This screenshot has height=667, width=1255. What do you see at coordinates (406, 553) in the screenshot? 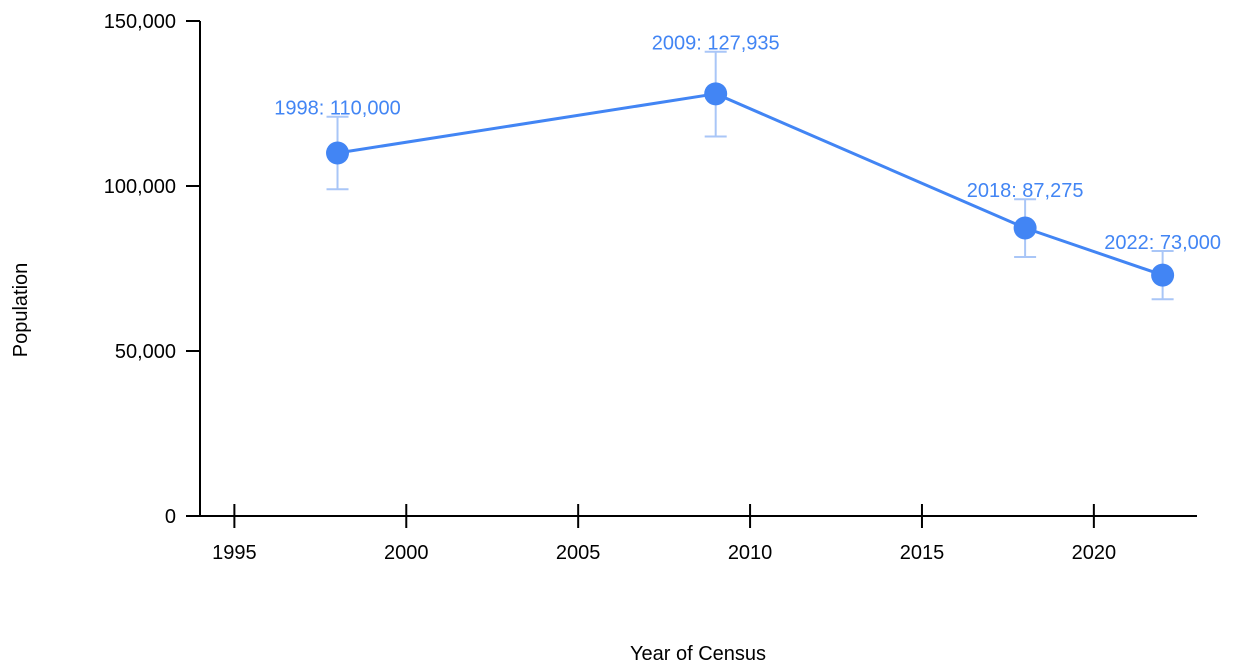
I see `x-tick-label: 2000` at bounding box center [406, 553].